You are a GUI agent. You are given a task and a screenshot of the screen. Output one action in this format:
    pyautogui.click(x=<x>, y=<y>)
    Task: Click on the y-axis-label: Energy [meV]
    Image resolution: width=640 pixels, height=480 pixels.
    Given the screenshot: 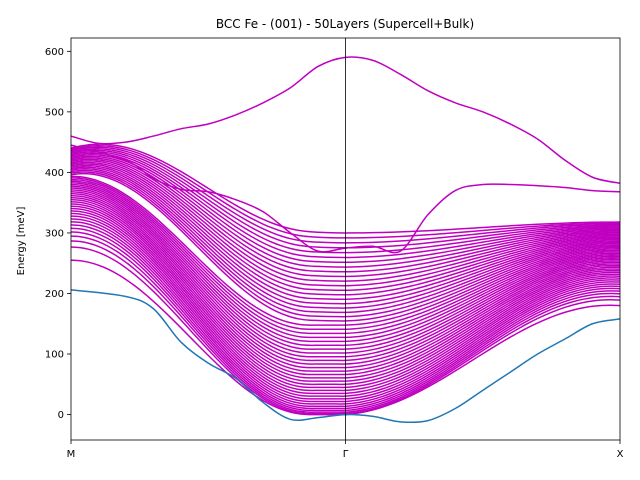 What is the action you would take?
    pyautogui.click(x=21, y=241)
    